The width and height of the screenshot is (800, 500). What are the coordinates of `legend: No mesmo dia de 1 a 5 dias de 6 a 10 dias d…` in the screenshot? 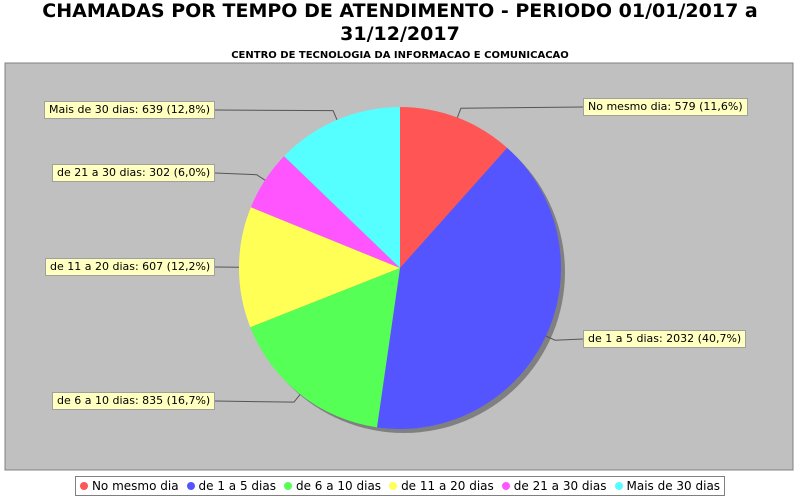 It's located at (400, 486).